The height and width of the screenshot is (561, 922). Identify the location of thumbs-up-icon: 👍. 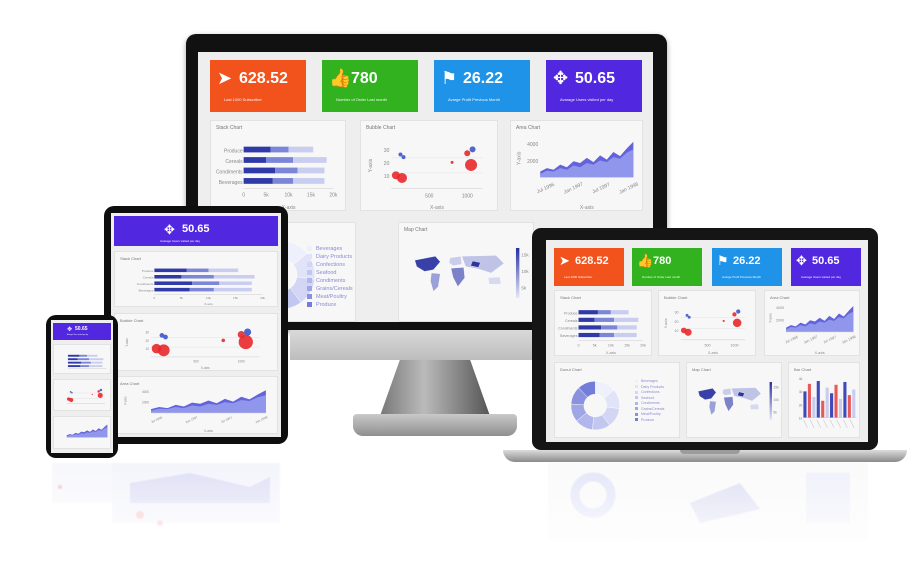
(645, 260).